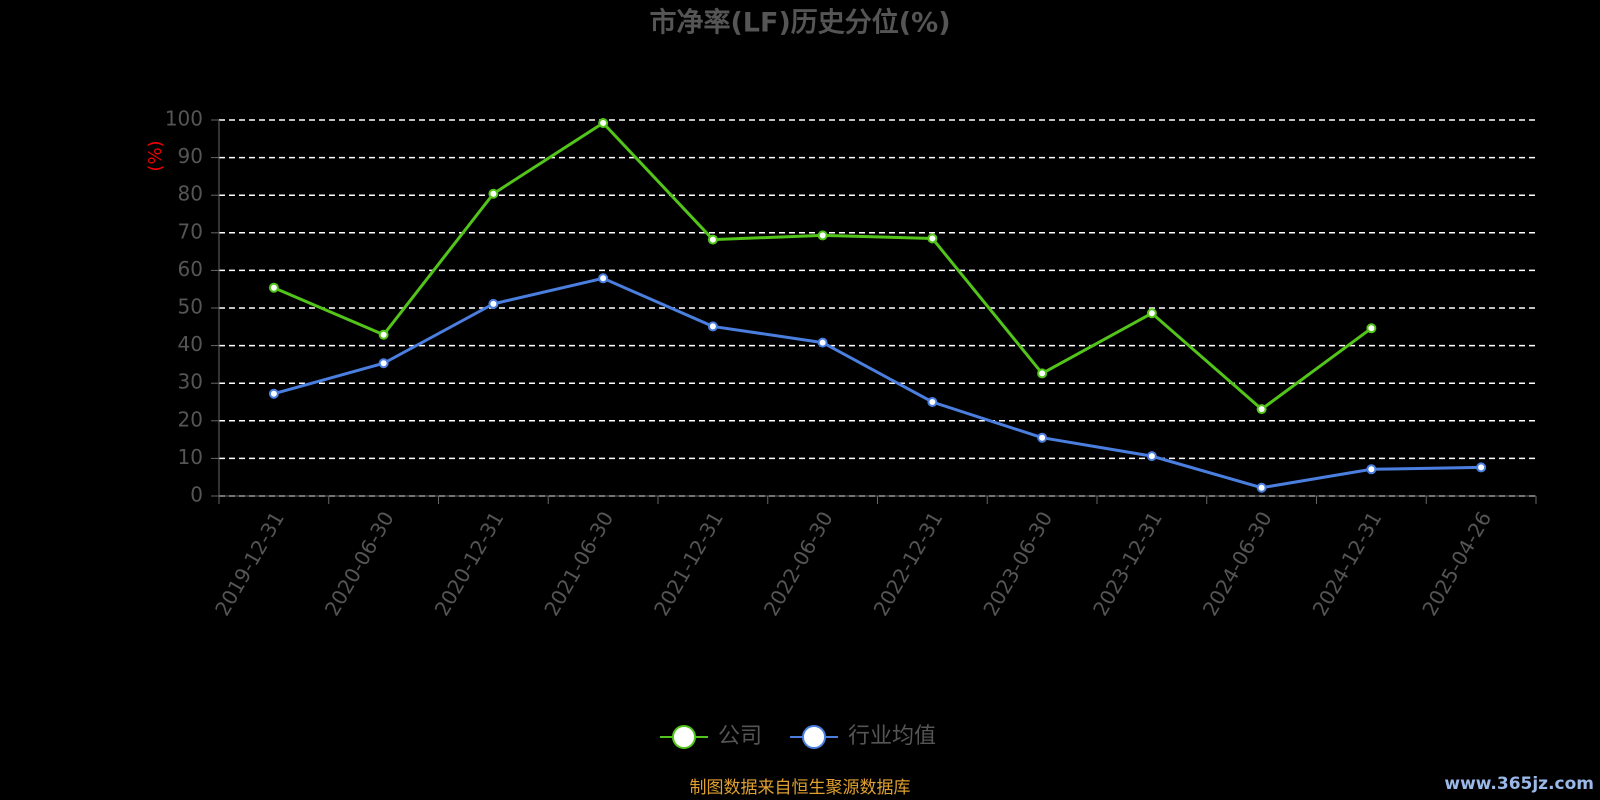 The image size is (1600, 800). I want to click on y-tick-label: 10, so click(190, 457).